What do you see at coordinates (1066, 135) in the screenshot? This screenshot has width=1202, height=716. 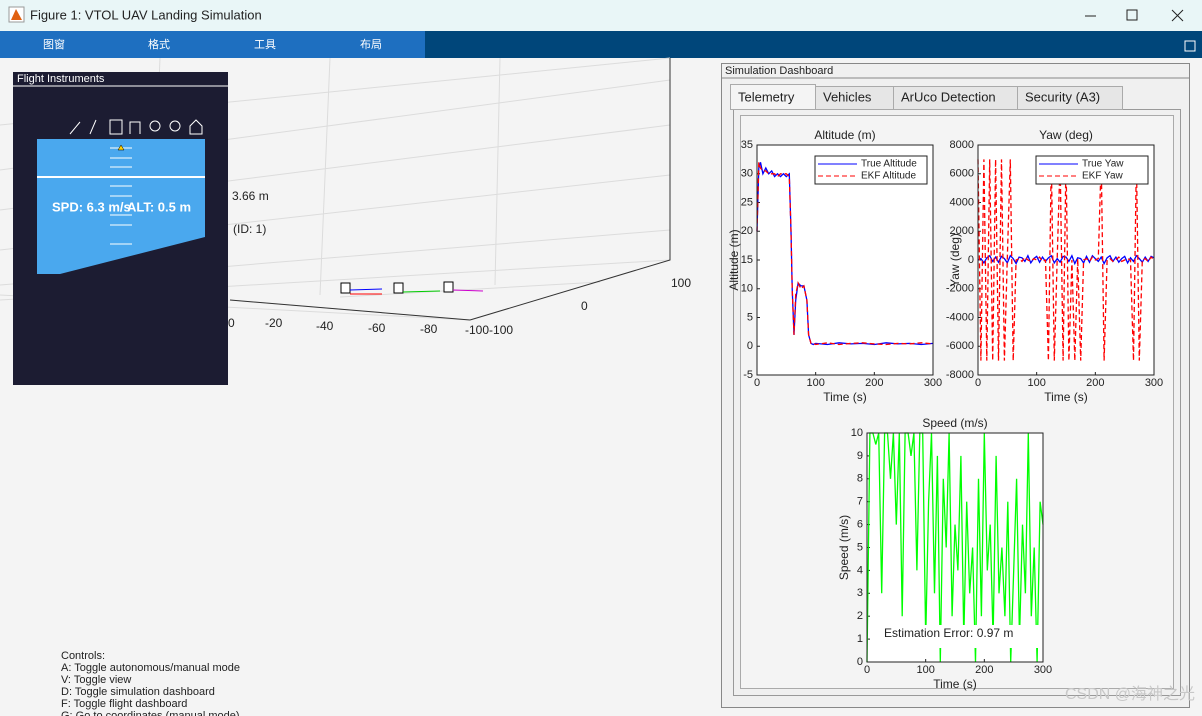 I see `chart-title: Yaw (deg)` at bounding box center [1066, 135].